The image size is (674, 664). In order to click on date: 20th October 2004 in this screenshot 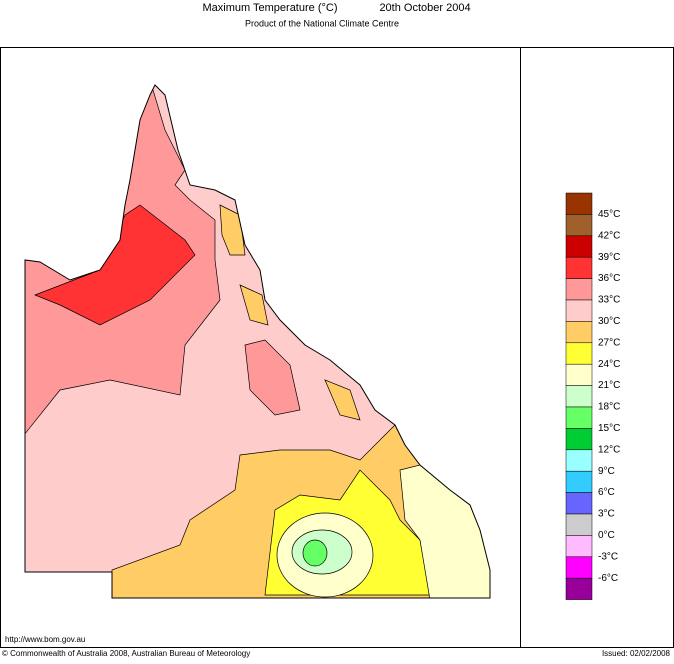, I will do `click(424, 8)`.